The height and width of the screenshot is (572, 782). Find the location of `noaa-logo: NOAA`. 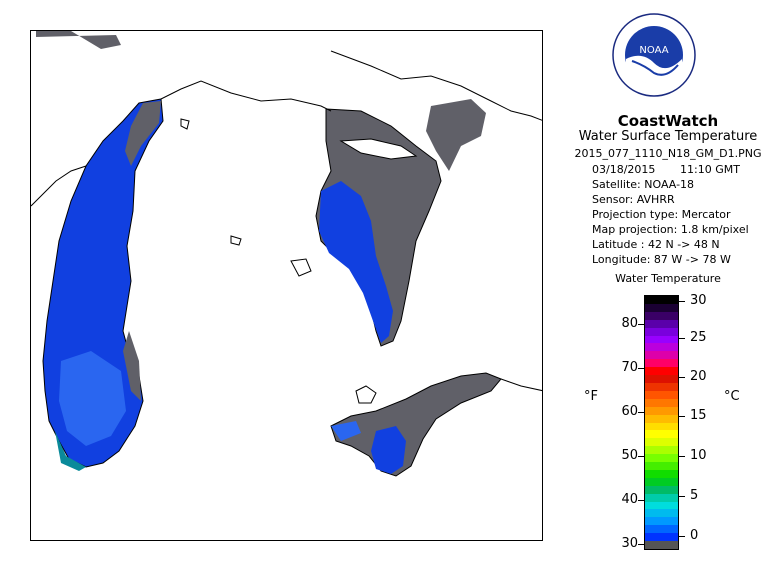

noaa-logo: NOAA is located at coordinates (654, 55).